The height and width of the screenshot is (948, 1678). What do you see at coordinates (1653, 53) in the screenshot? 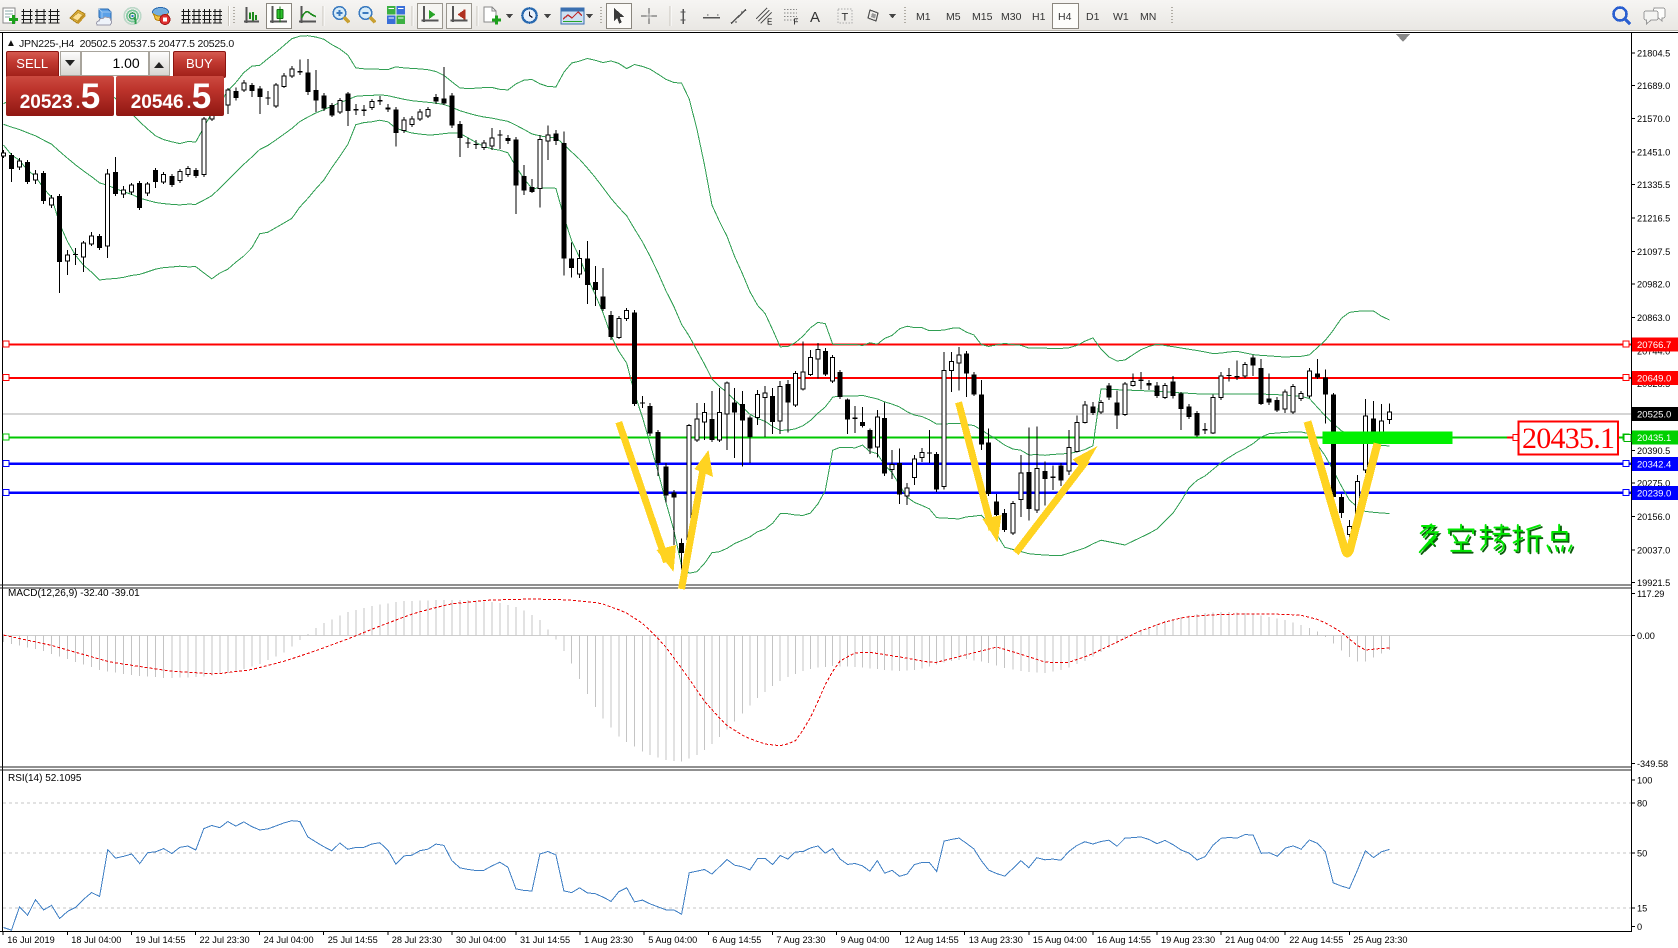
I see `svg-text: 21804.5` at bounding box center [1653, 53].